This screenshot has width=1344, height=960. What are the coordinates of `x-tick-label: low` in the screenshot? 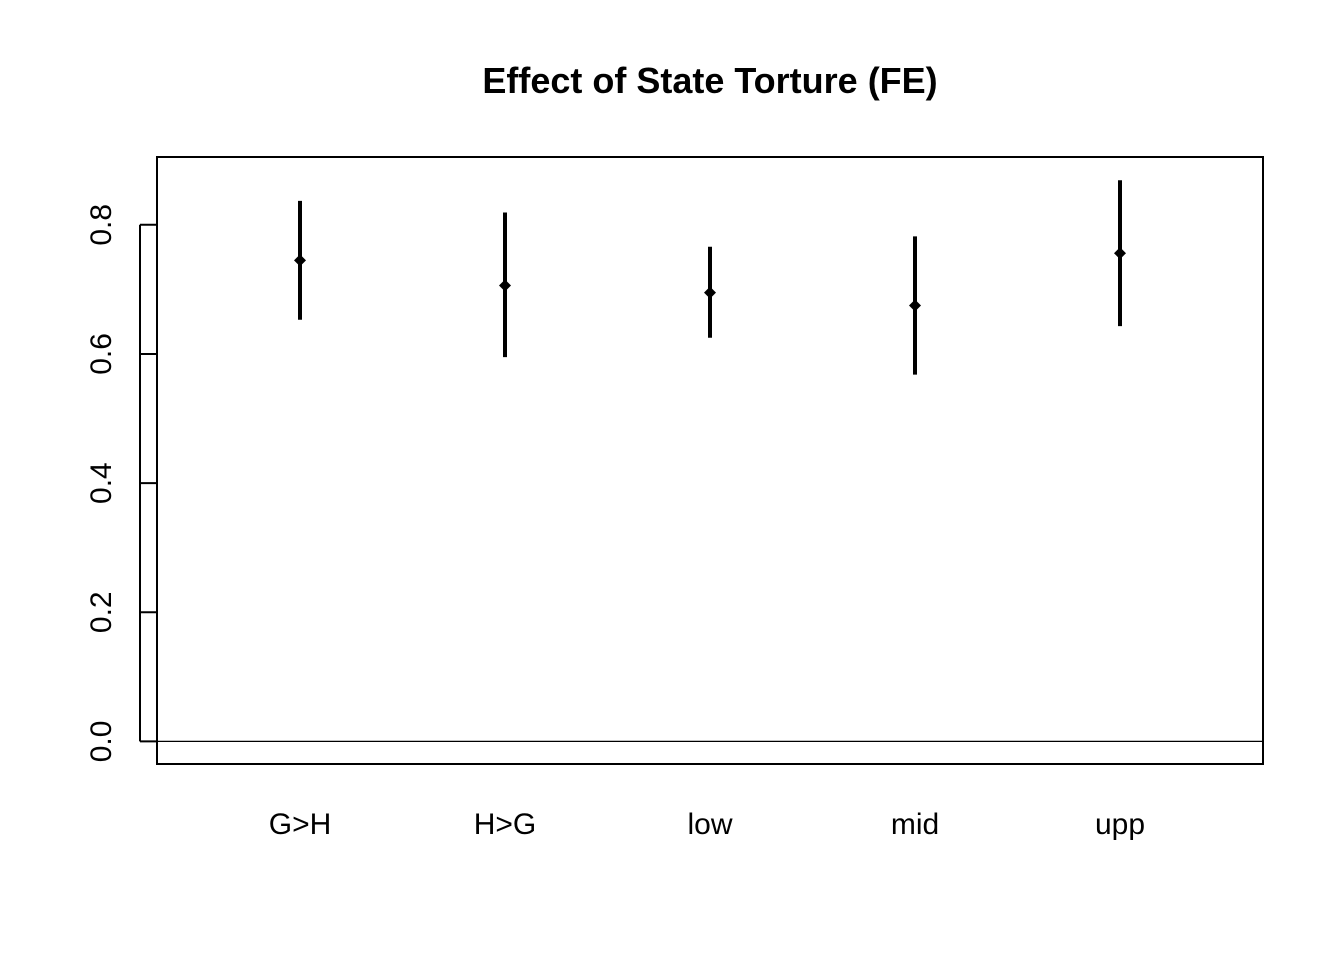 It's located at (709, 824).